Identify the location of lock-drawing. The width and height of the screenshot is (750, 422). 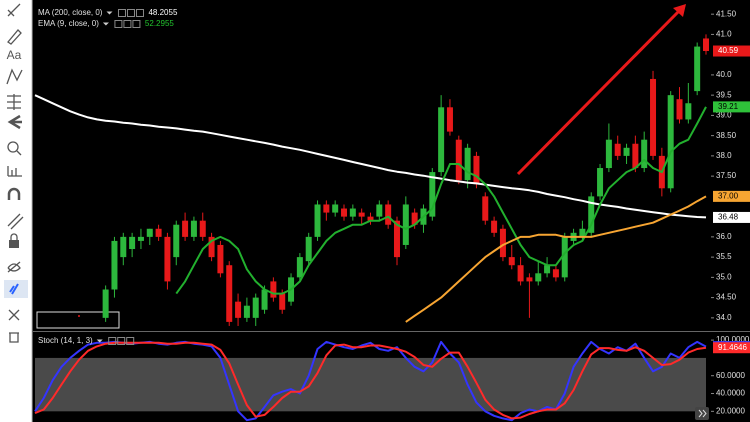
(15, 221).